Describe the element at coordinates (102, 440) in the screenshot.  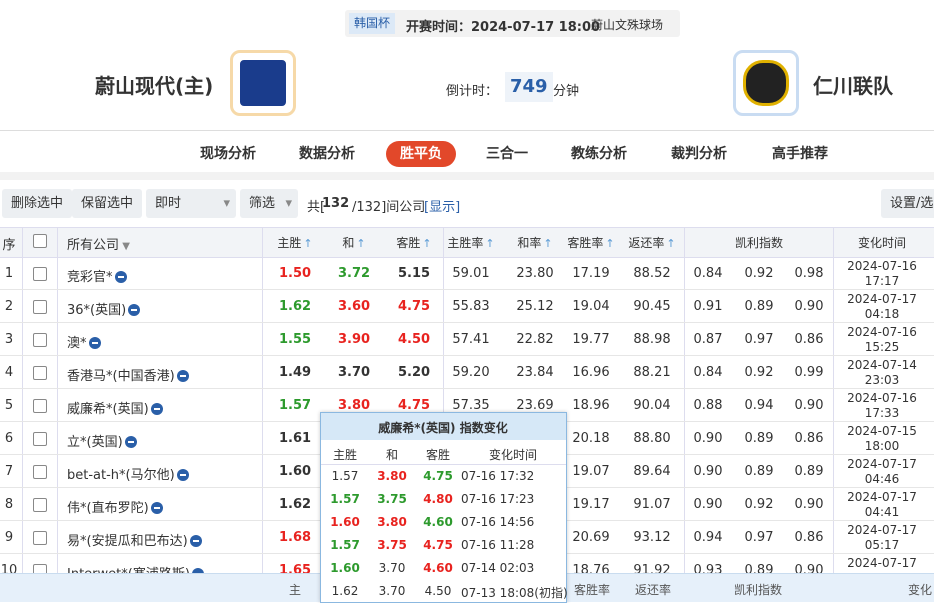
I see `company: 立*(英国)` at that location.